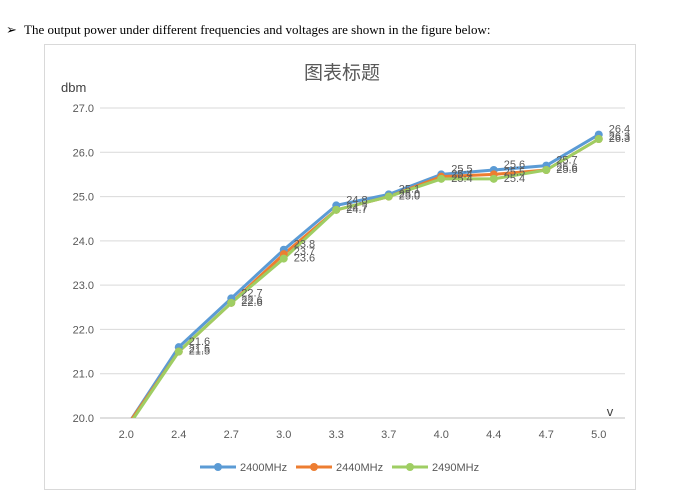 This screenshot has height=504, width=675. Describe the element at coordinates (83, 419) in the screenshot. I see `y-tick-label: 20.0` at that location.